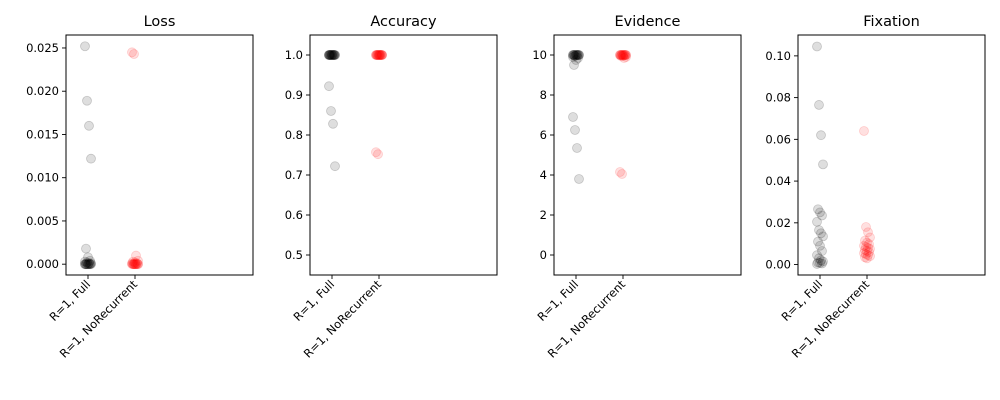 The image size is (1000, 400). What do you see at coordinates (648, 22) in the screenshot?
I see `panel-title: Evidence` at bounding box center [648, 22].